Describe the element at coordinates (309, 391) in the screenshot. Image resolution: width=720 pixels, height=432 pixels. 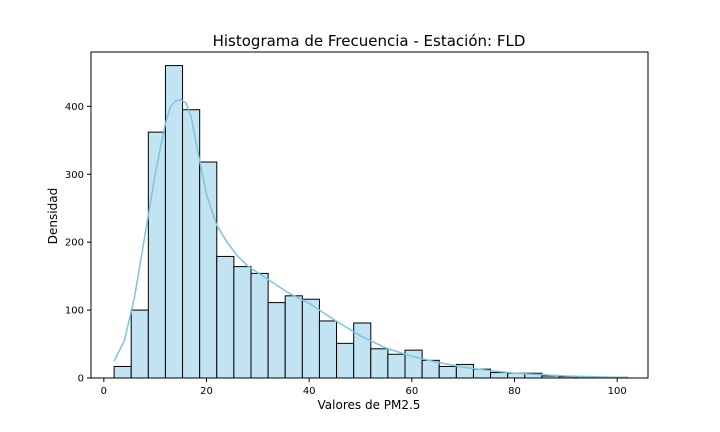
I see `x-tick-label-2: 40` at that location.